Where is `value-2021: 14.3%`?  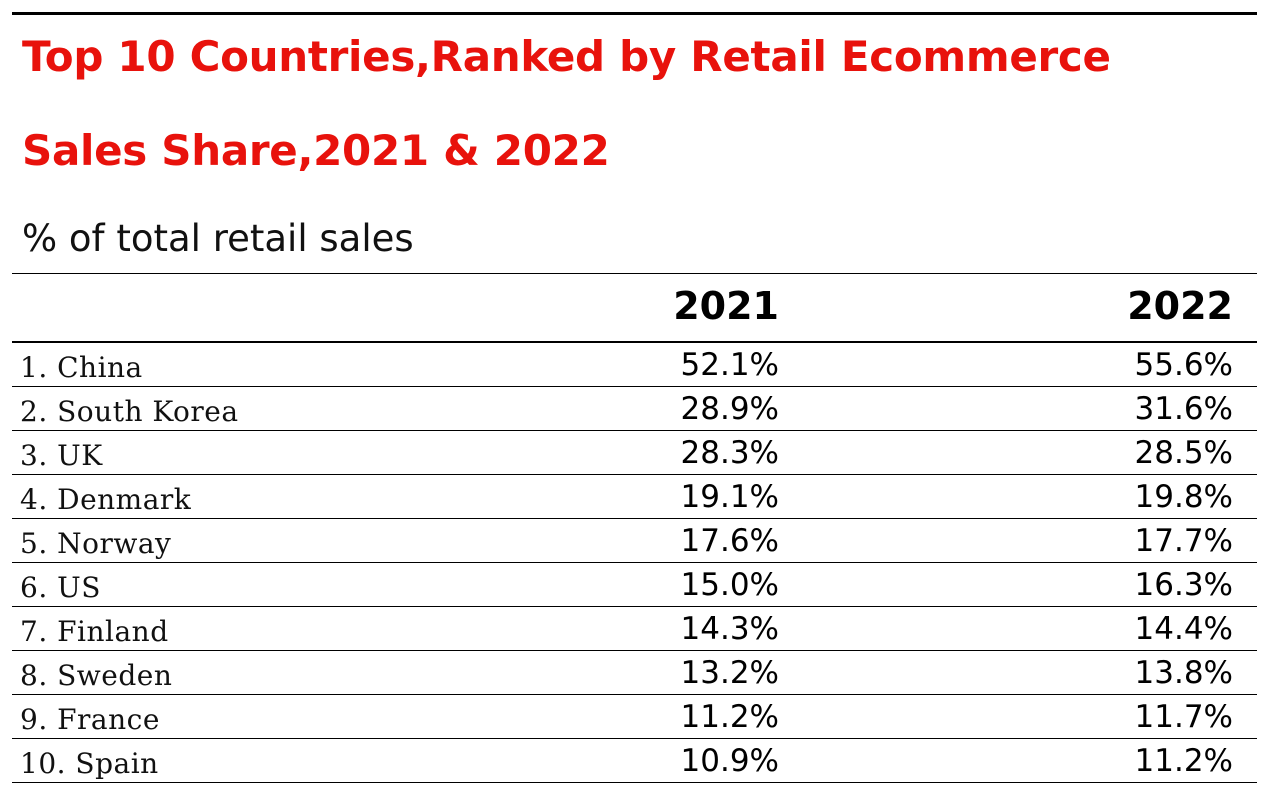 value-2021: 14.3% is located at coordinates (729, 629).